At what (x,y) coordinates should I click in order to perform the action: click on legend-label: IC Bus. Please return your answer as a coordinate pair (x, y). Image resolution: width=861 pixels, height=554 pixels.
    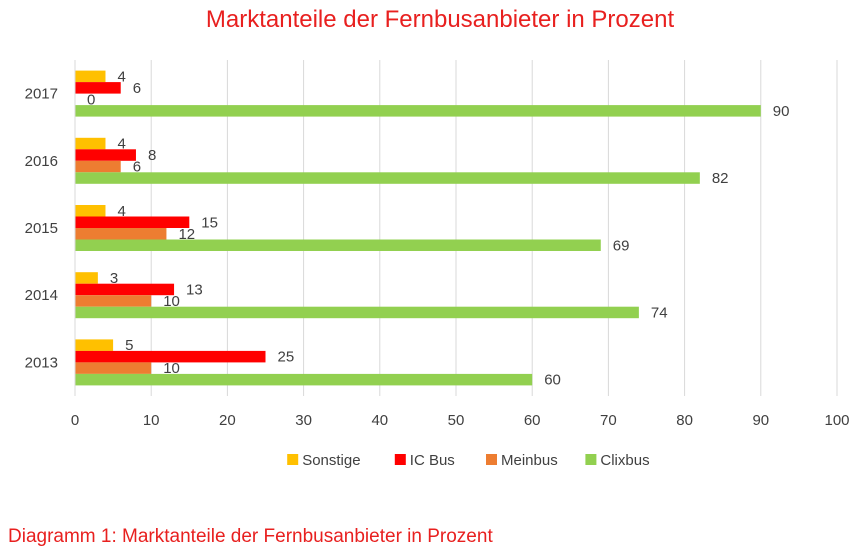
    Looking at the image, I should click on (432, 460).